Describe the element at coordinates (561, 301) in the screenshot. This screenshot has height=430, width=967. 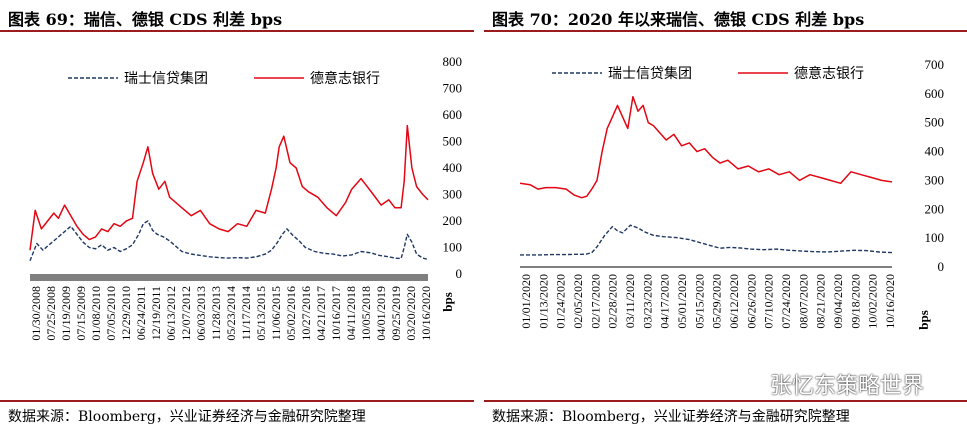
I see `x-tick-label: 01/24/2020` at that location.